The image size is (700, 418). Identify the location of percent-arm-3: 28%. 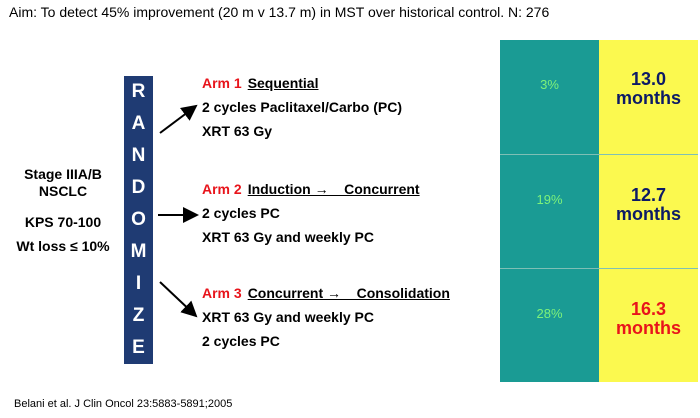
(549, 313).